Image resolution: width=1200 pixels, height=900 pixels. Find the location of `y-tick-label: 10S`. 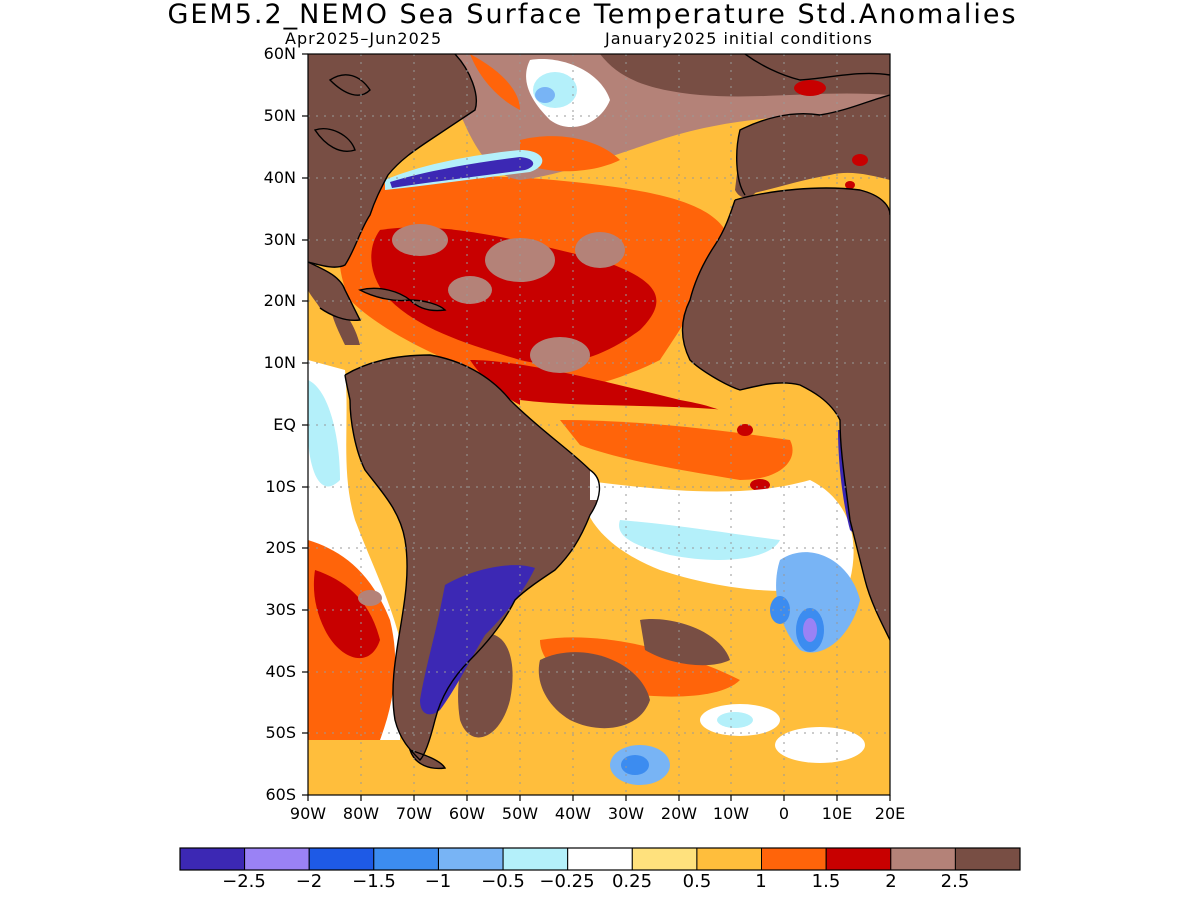

y-tick-label: 10S is located at coordinates (280, 486).